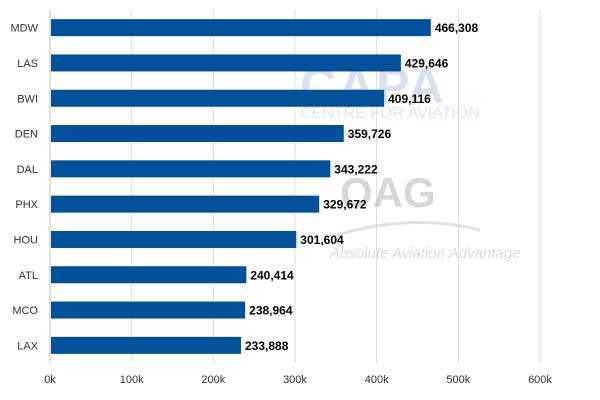 The image size is (600, 400). Describe the element at coordinates (149, 275) in the screenshot. I see `bar-atl` at that location.